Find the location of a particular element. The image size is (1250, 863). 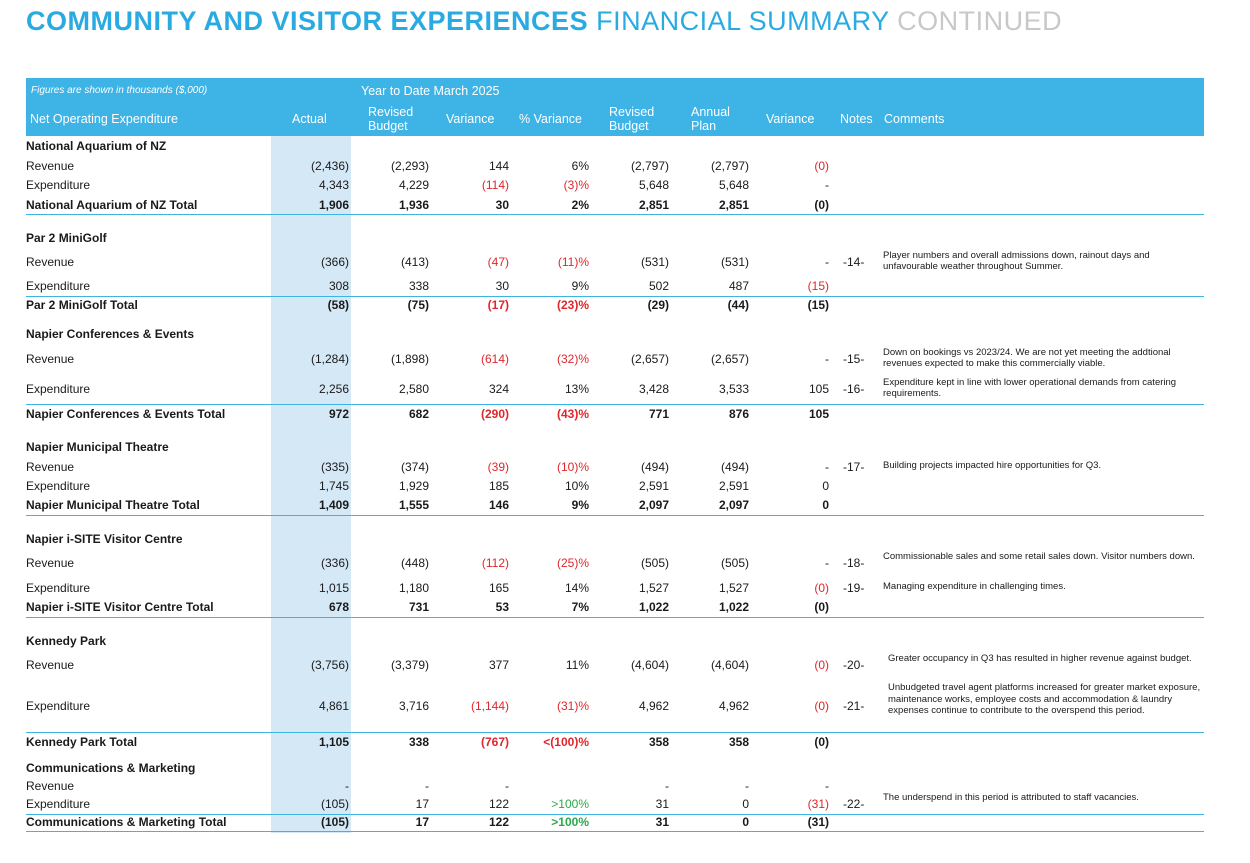

table-cell: (767) is located at coordinates (494, 742).